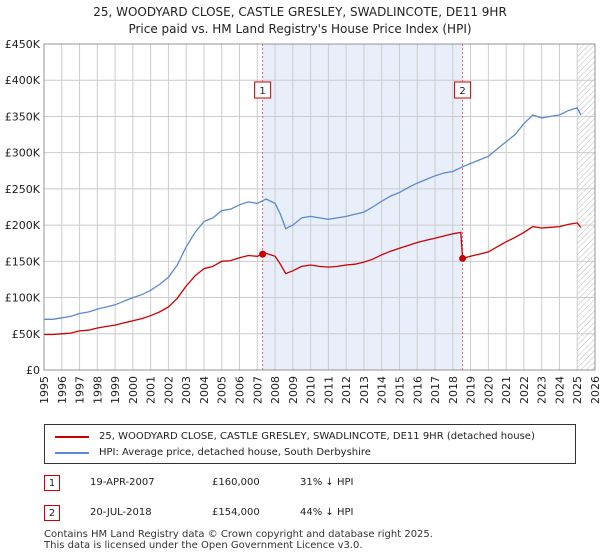  I want to click on sale-date: 19-APR-2007, so click(122, 482).